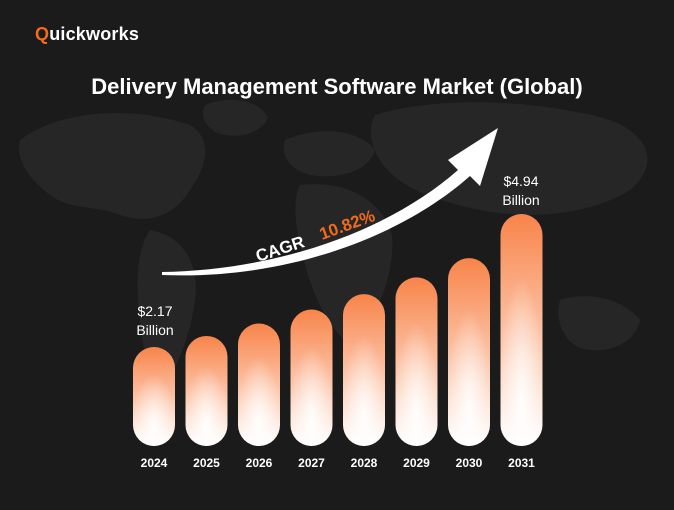 The width and height of the screenshot is (674, 510). I want to click on bar-glow-2028, so click(364, 370).